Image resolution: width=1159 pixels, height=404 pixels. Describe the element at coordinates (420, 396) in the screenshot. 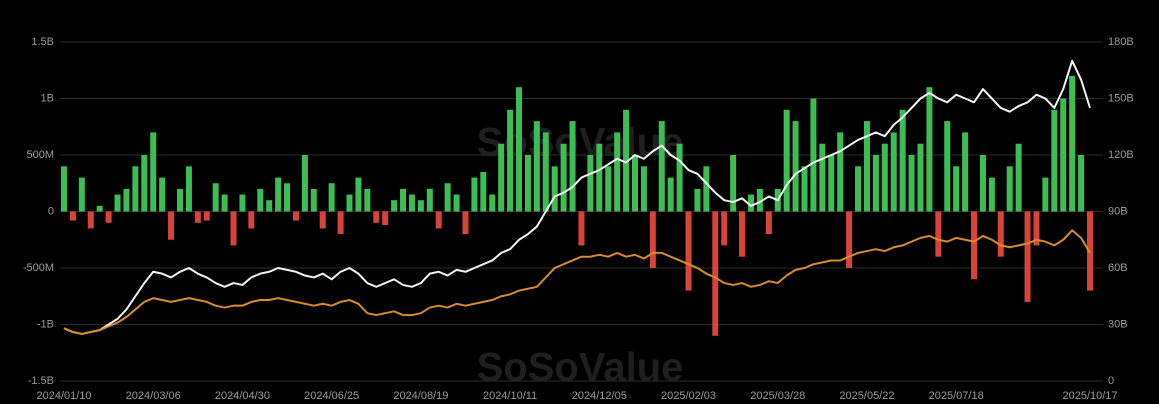

I see `x-tick-label: 2024/08/19` at that location.